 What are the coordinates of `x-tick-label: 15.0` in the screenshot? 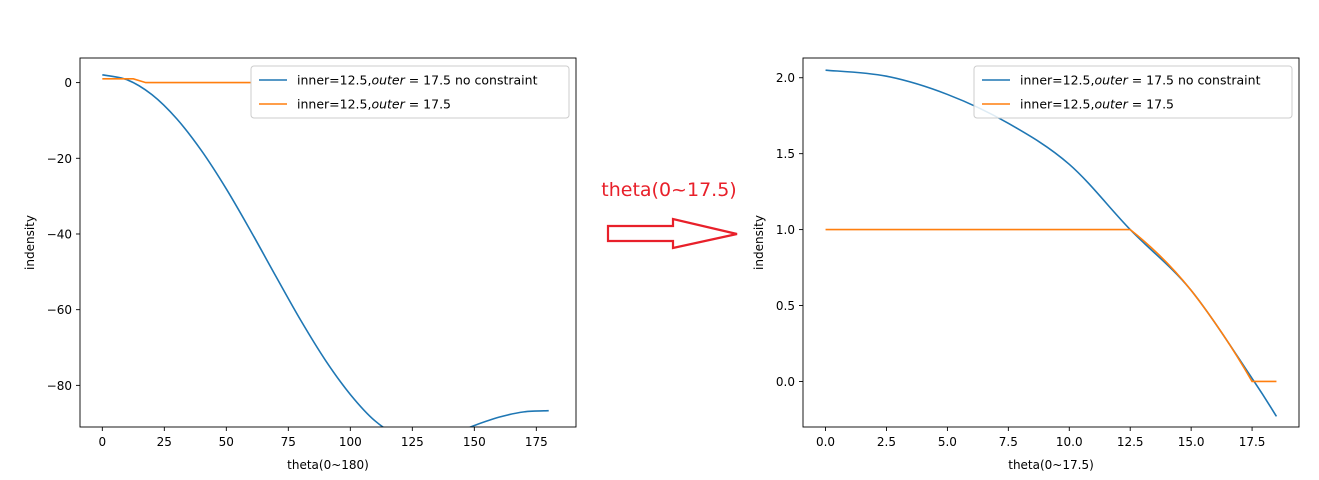 It's located at (1191, 442).